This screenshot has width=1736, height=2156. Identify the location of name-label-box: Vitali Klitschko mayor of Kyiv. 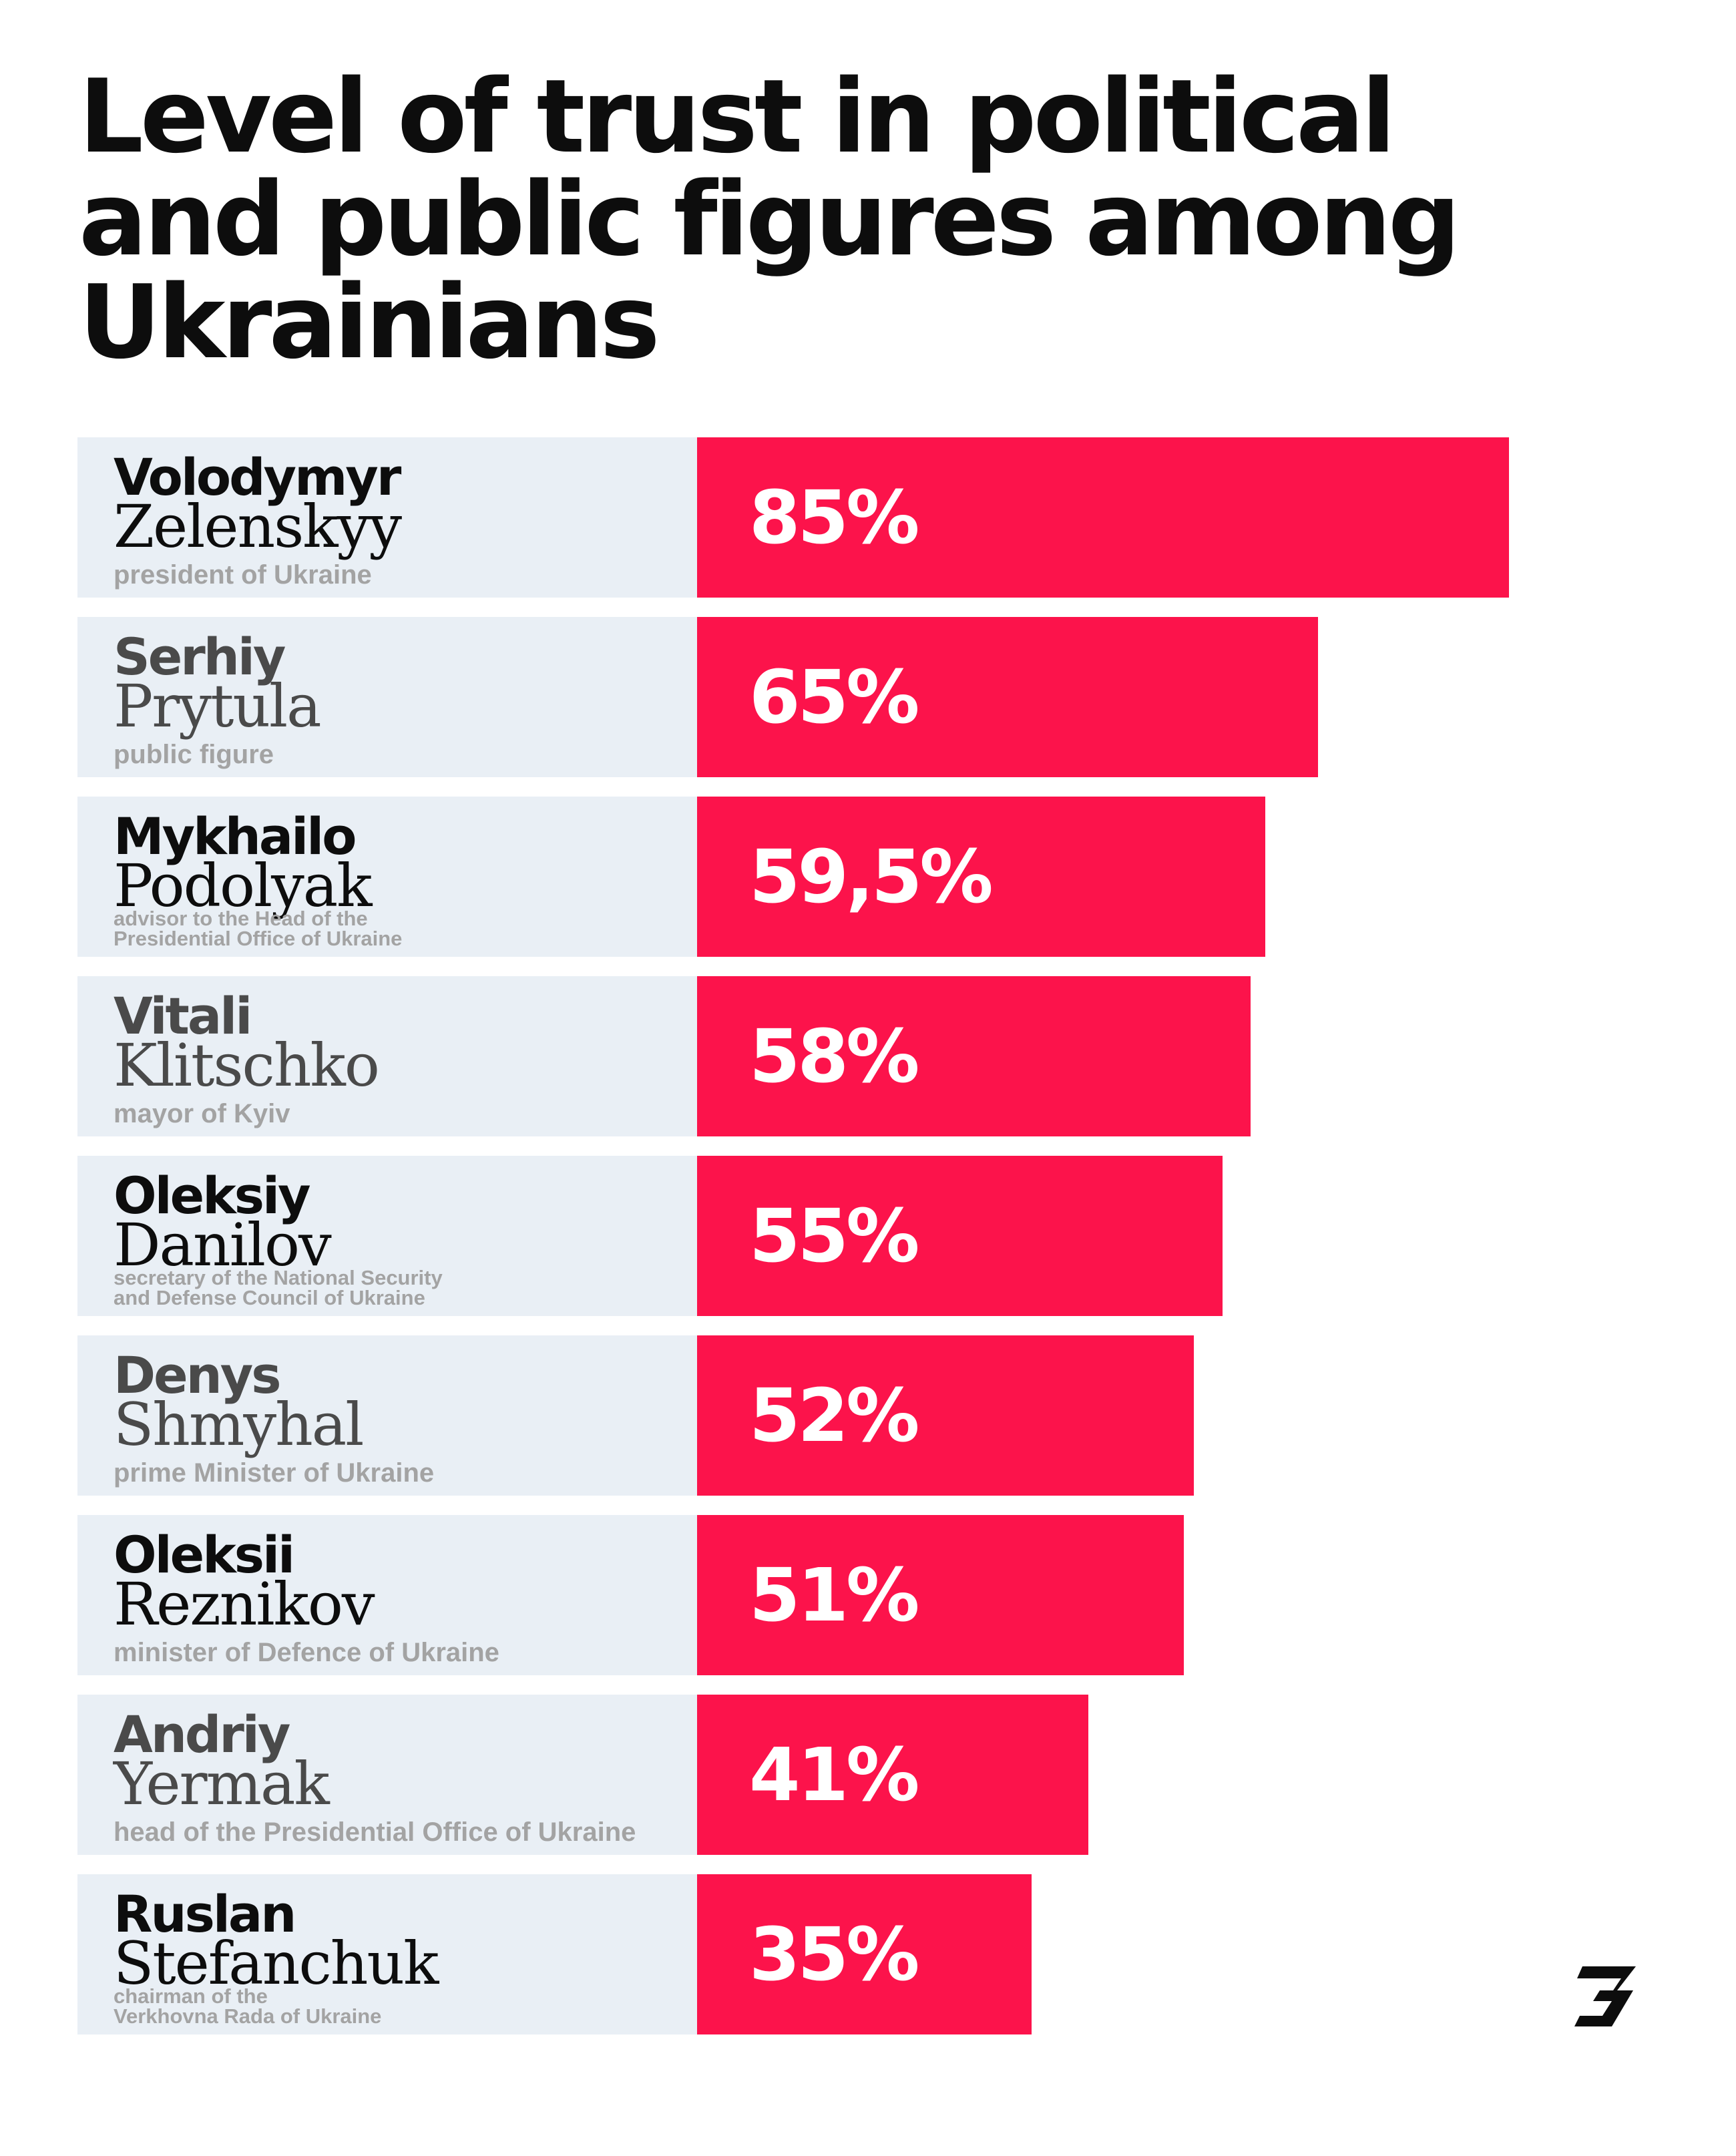
(387, 1056).